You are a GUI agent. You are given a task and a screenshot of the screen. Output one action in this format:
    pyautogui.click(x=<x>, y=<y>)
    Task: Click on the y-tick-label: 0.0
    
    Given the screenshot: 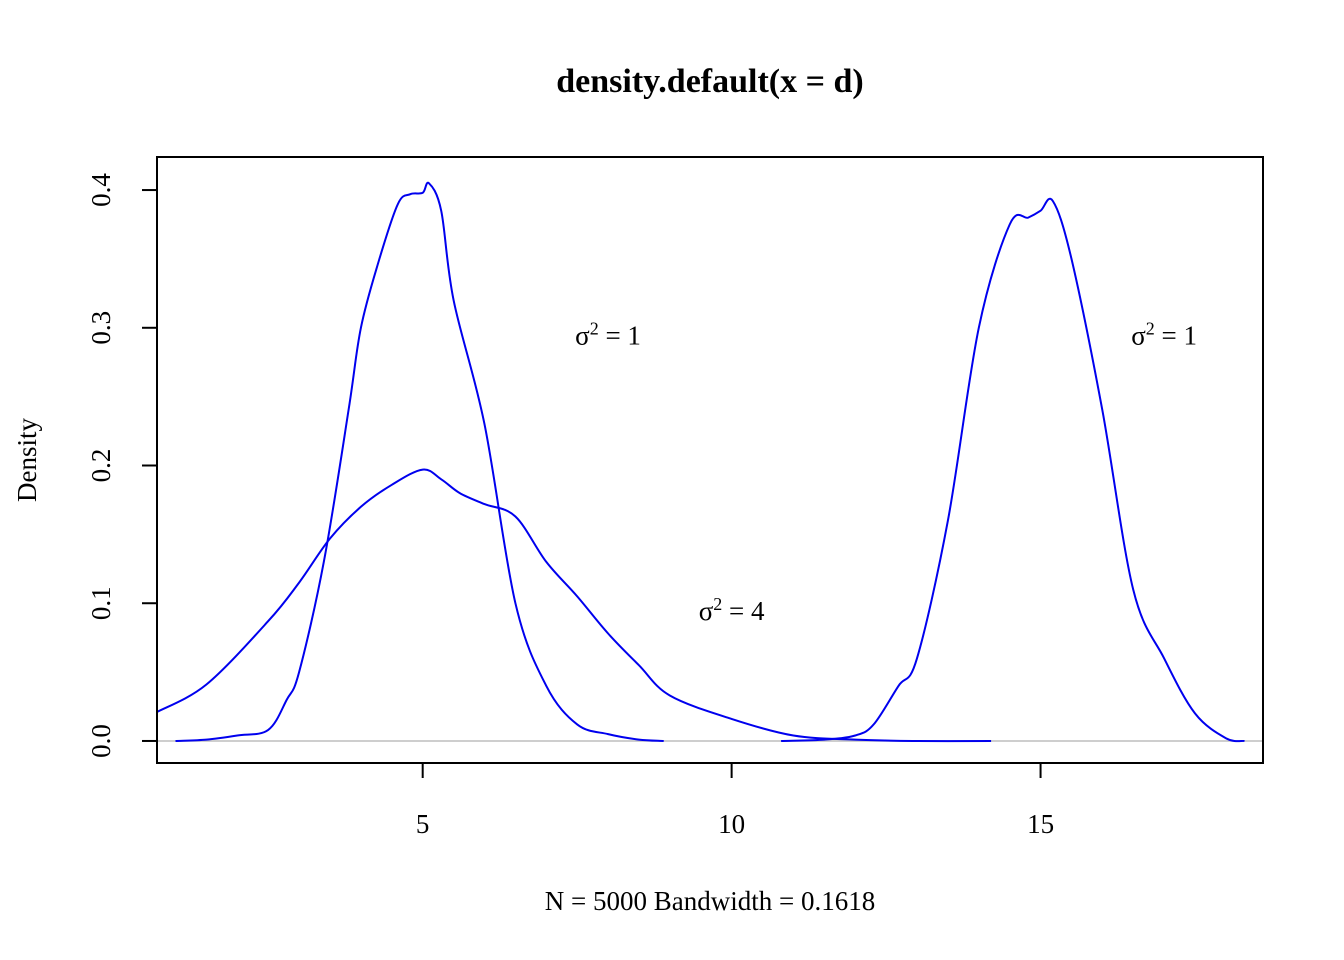 What is the action you would take?
    pyautogui.click(x=101, y=741)
    